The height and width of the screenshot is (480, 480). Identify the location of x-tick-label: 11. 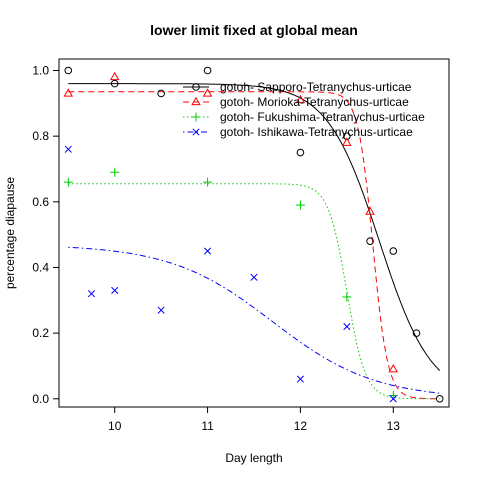
(207, 426).